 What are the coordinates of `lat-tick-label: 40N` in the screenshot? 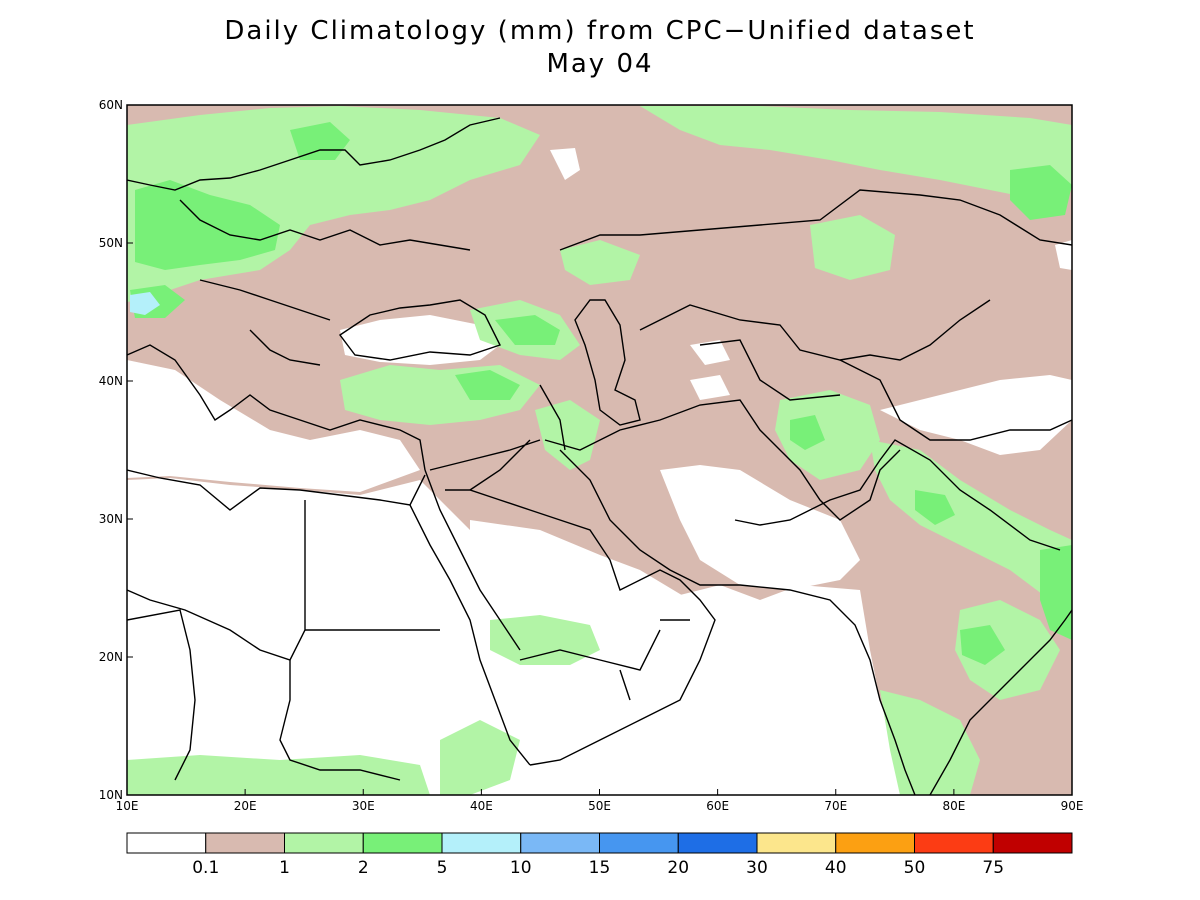 It's located at (111, 381).